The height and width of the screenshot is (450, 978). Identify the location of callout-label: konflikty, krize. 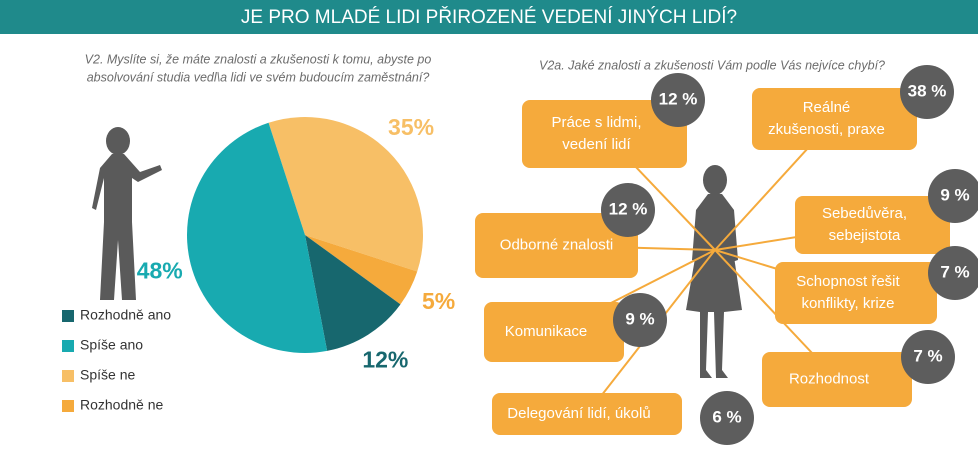
(847, 303).